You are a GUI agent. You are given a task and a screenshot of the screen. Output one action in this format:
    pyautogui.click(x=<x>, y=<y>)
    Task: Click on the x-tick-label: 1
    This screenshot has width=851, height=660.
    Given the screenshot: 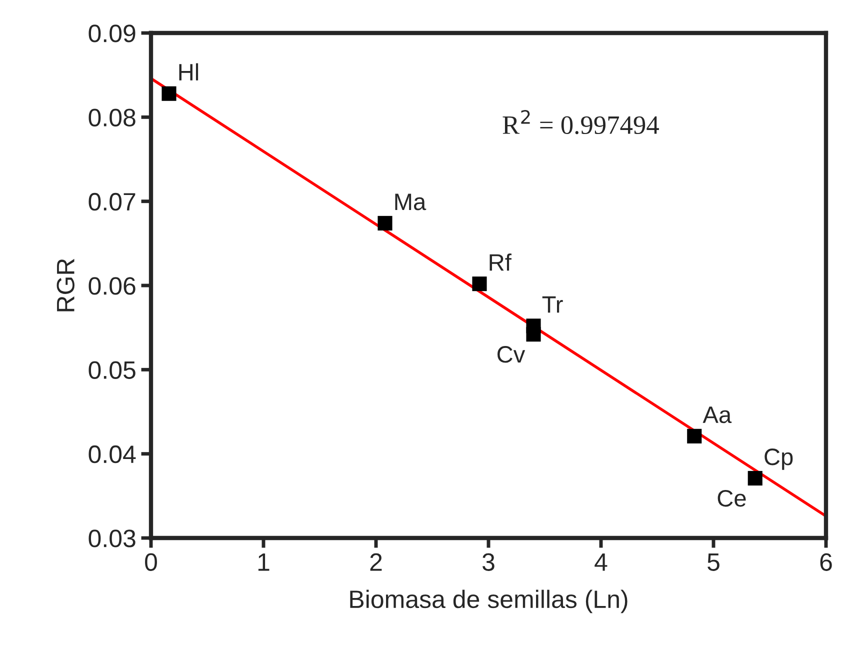 What is the action you would take?
    pyautogui.click(x=264, y=562)
    